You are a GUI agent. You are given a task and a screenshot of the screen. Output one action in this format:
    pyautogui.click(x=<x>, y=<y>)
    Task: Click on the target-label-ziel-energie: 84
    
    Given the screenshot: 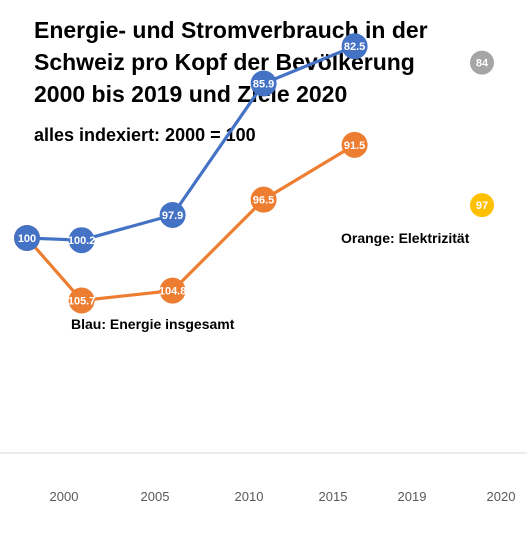 What is the action you would take?
    pyautogui.click(x=482, y=64)
    